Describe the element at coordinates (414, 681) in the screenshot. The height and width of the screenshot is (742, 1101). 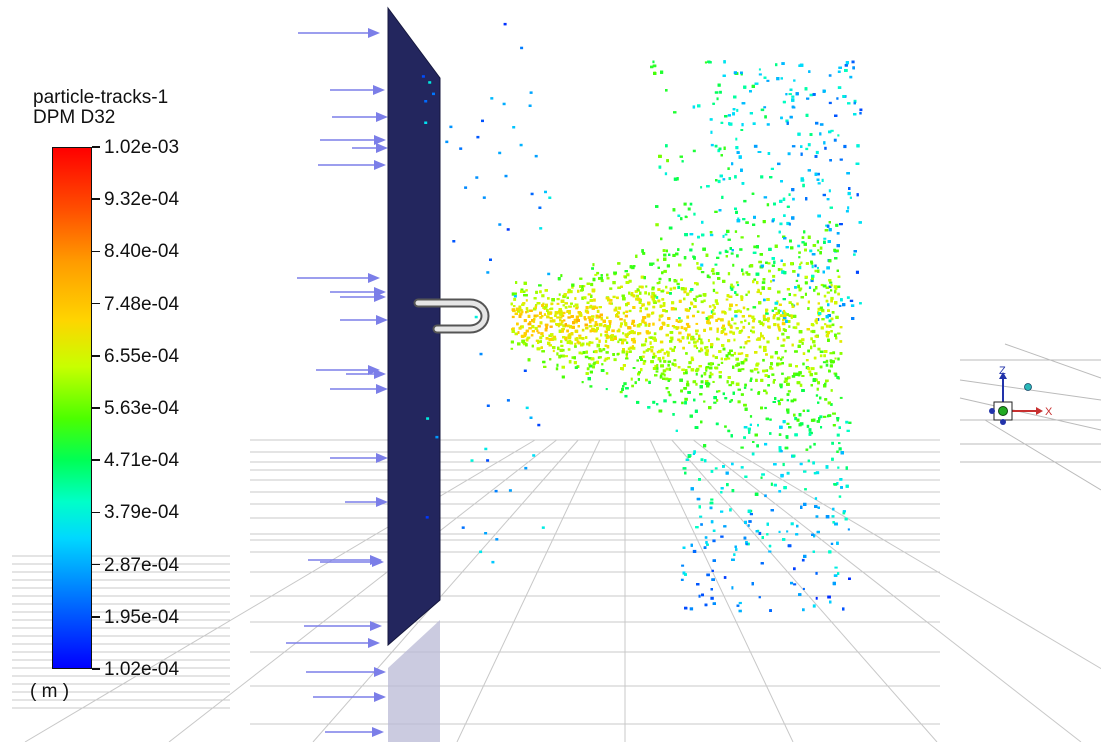
I see `plate-reflection` at that location.